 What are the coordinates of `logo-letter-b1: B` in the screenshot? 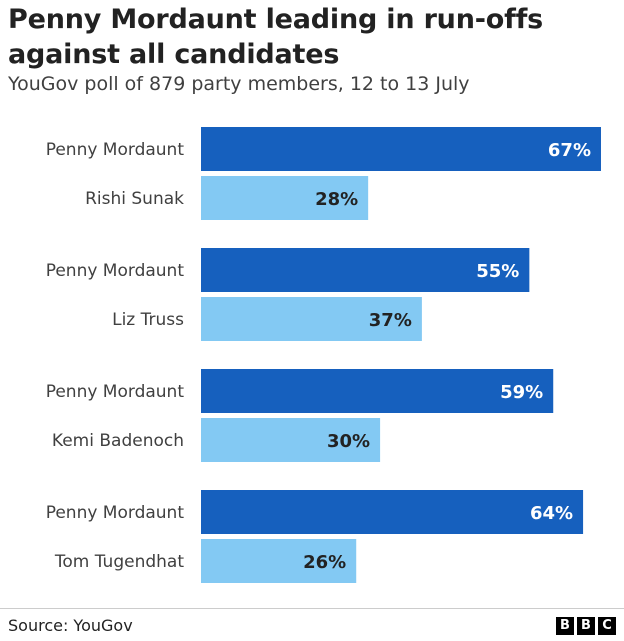 It's located at (565, 626).